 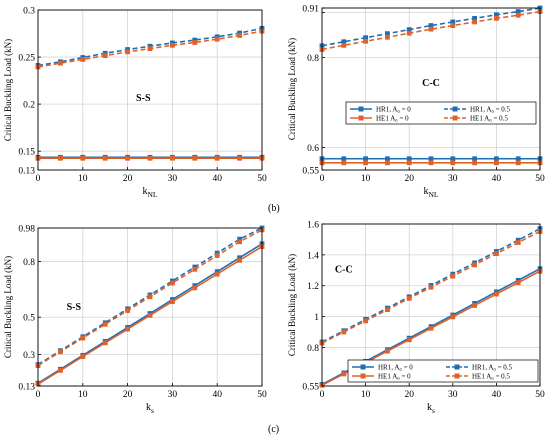 I want to click on legend-label: HE1 A₀ = 0.5, so click(x=491, y=377).